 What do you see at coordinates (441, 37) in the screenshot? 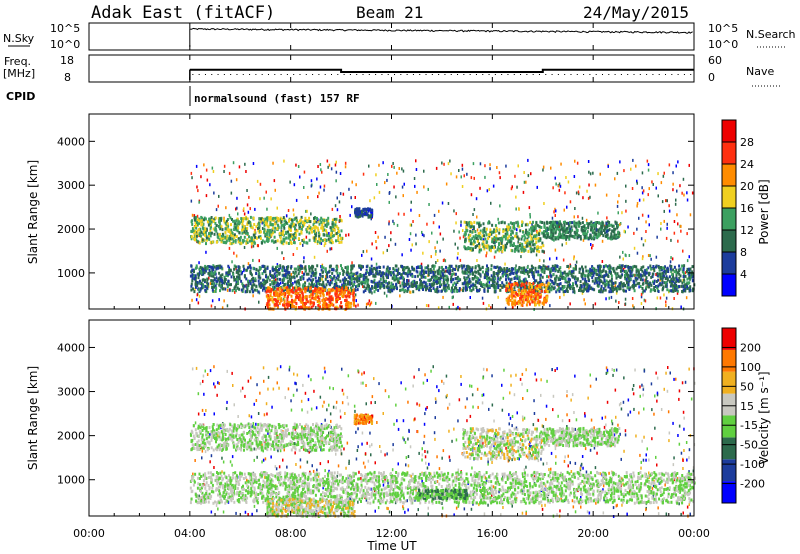
I see `nsky-line` at bounding box center [441, 37].